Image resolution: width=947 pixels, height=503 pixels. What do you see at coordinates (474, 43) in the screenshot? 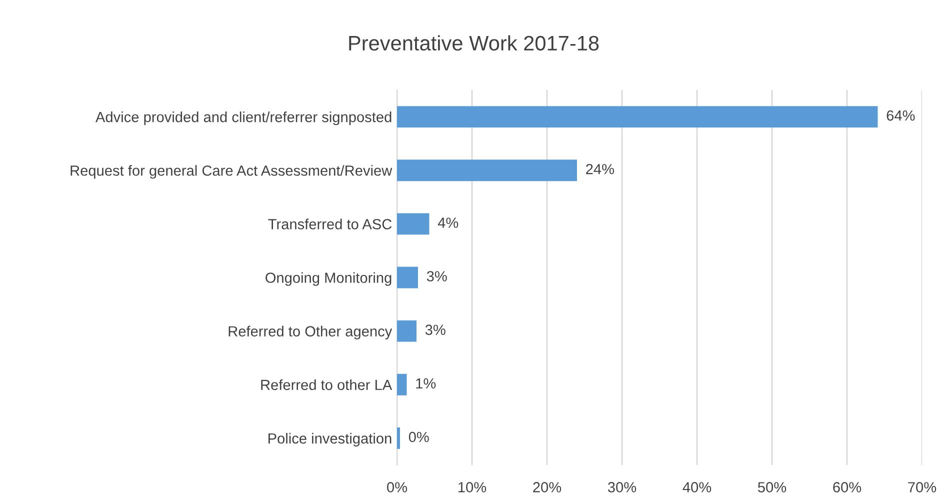
I see `chart-title: Preventative Work 2017-18` at bounding box center [474, 43].